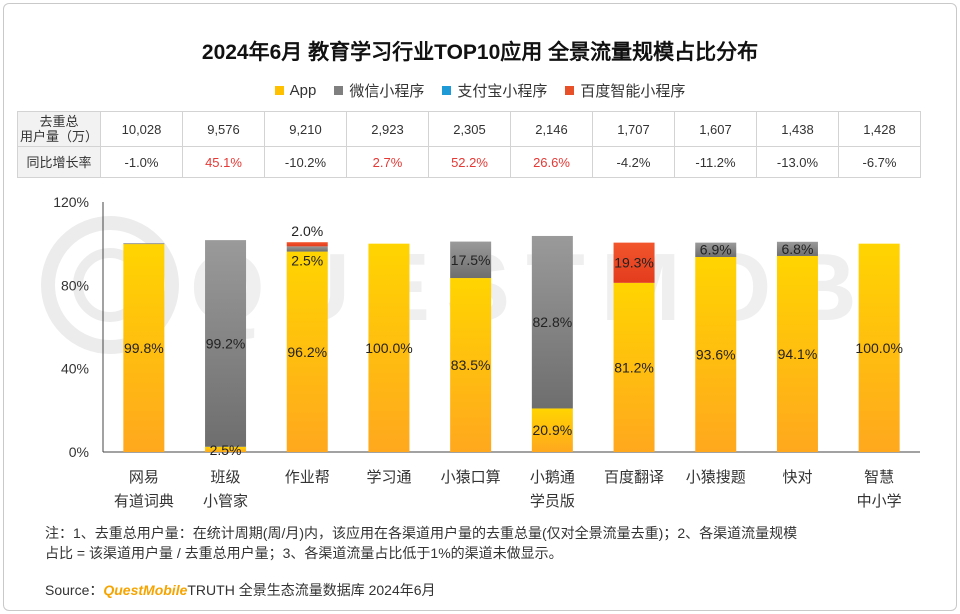 The width and height of the screenshot is (960, 614). Describe the element at coordinates (715, 129) in the screenshot. I see `users-cell: 1,607` at that location.